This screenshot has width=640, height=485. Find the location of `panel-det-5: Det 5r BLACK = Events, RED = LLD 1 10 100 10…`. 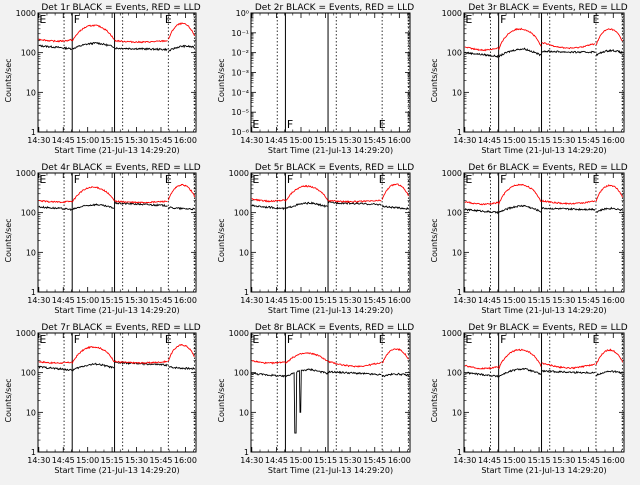

panel-det-5: Det 5r BLACK = Events, RED = LLD 1 10 100 10… is located at coordinates (315, 239).